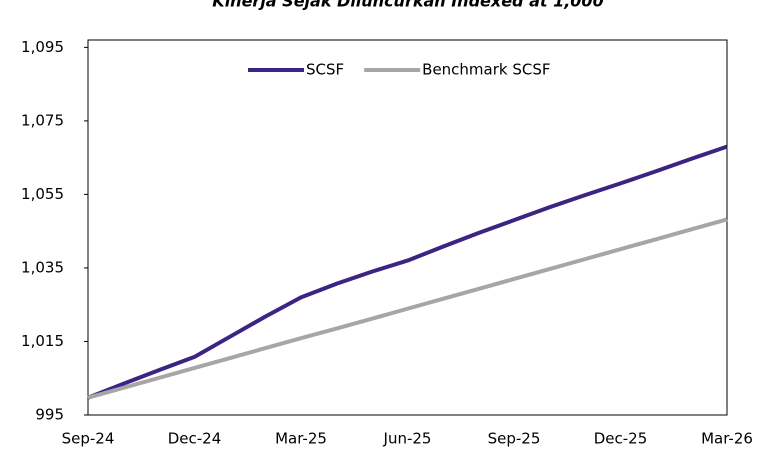  Describe the element at coordinates (486, 70) in the screenshot. I see `legend-label: Benchmark SCSF` at that location.